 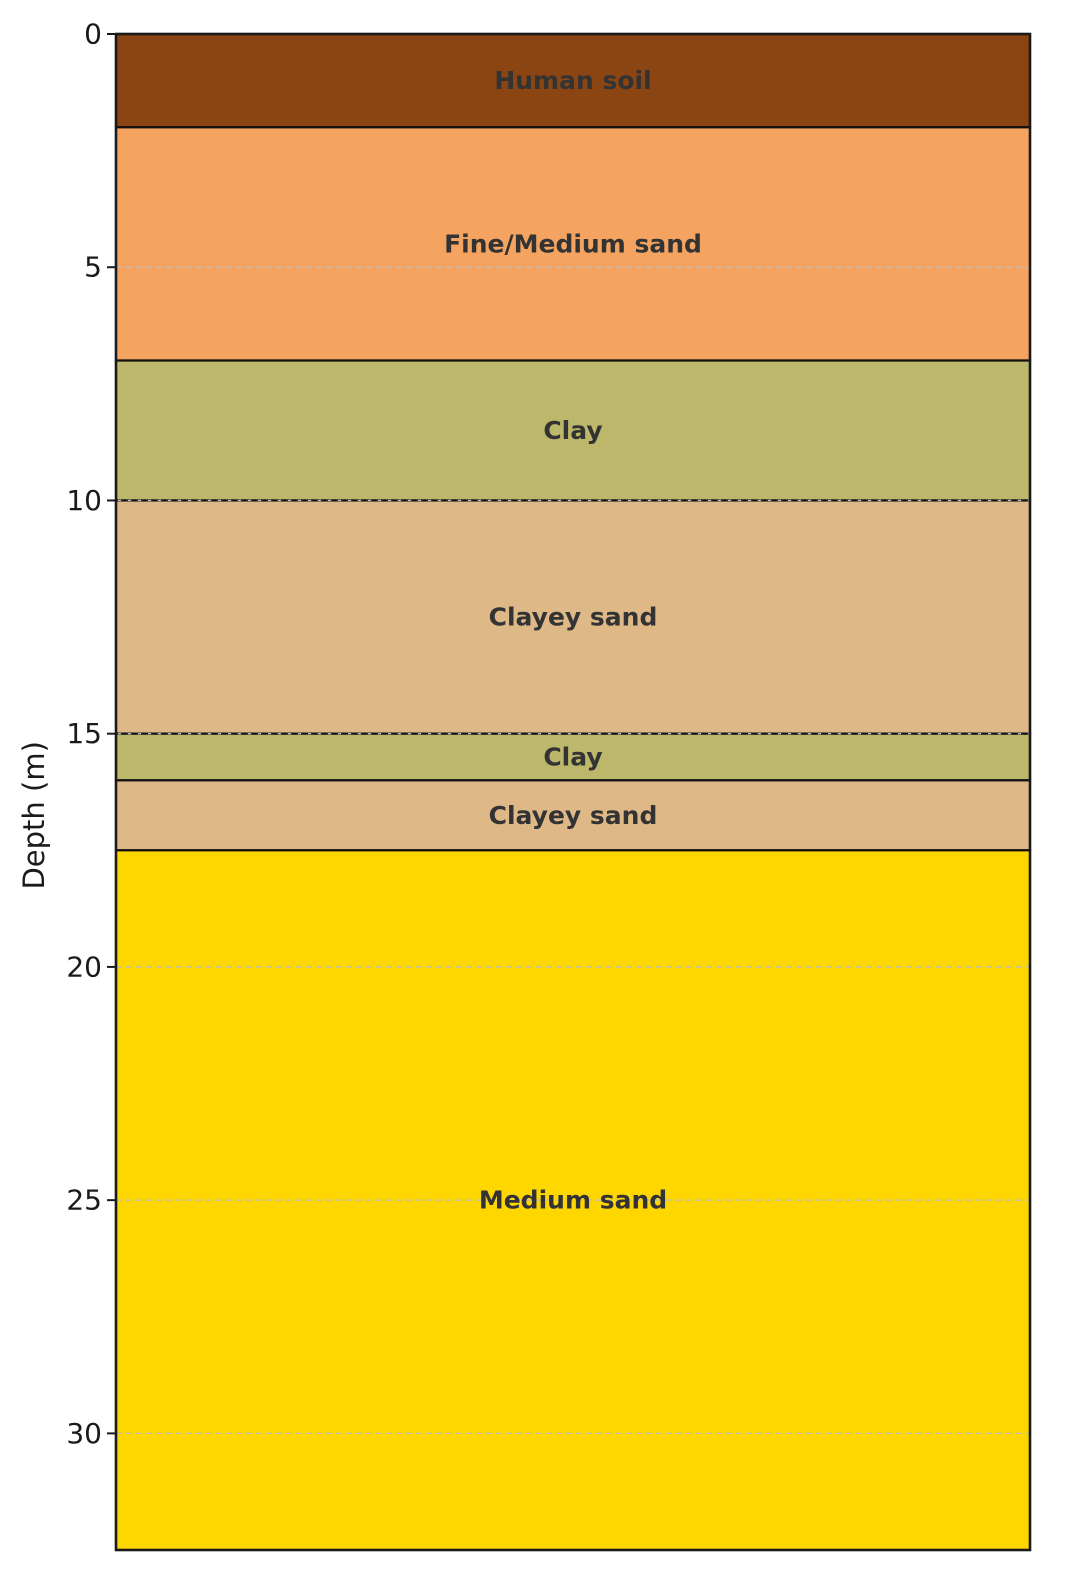 I want to click on y-tick-label: 20, so click(x=84, y=966).